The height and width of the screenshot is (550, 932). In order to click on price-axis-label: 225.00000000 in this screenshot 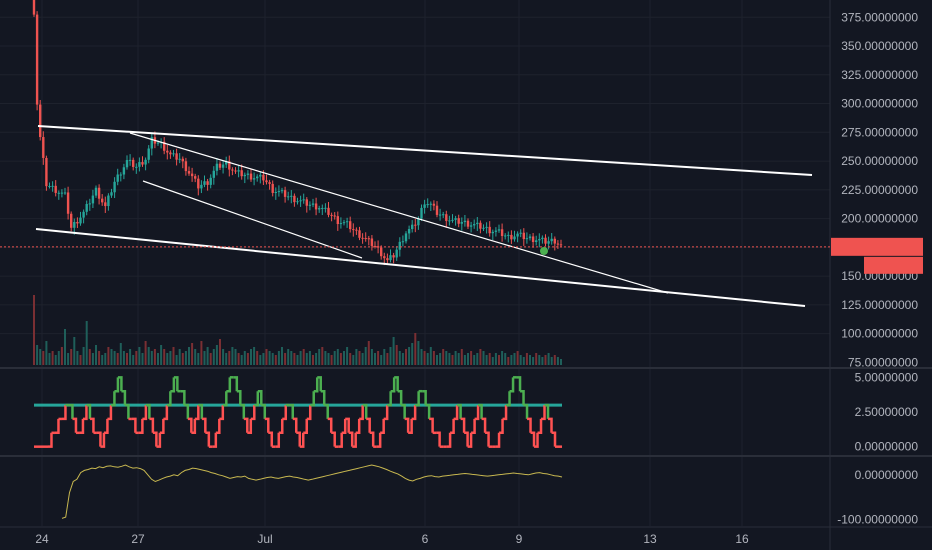, I will do `click(879, 190)`.